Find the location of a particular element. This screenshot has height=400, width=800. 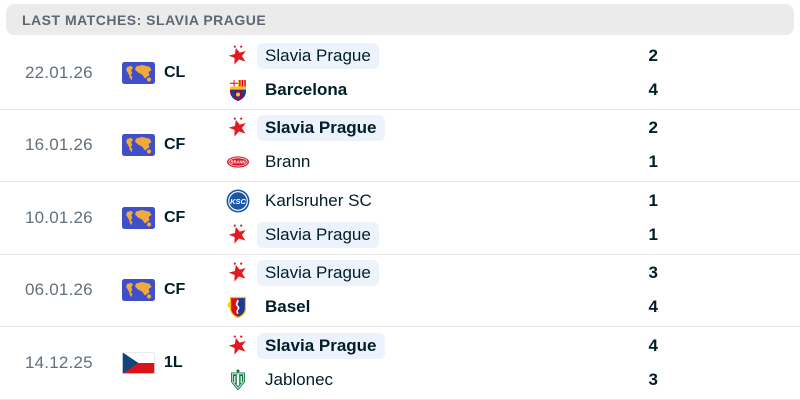

team-name: Karlsruher SC is located at coordinates (318, 200).